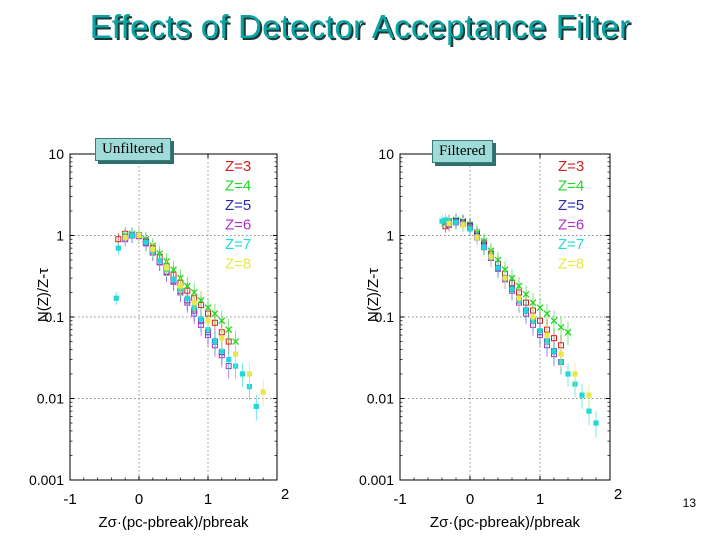 The image size is (720, 540). What do you see at coordinates (360, 26) in the screenshot?
I see `slide-title: Effects of Detector Acceptance Filter` at bounding box center [360, 26].